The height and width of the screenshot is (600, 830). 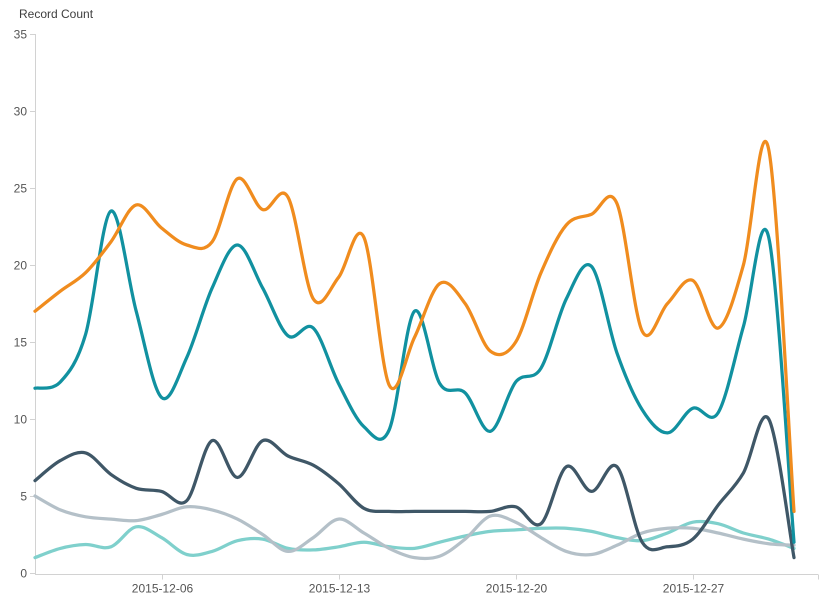 What do you see at coordinates (414, 539) in the screenshot?
I see `pale-cyan-series-line` at bounding box center [414, 539].